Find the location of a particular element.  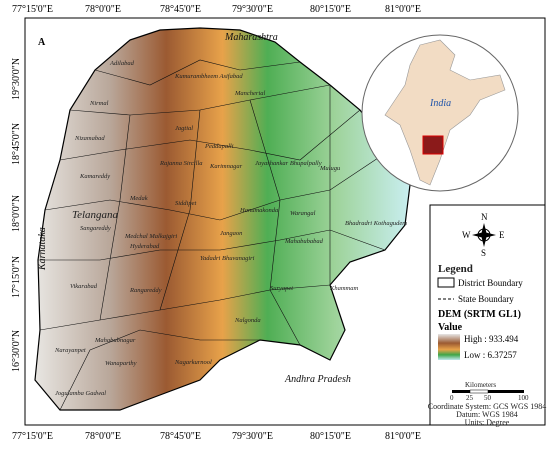

lat-label: 17°15'0"N is located at coordinates (16, 277).